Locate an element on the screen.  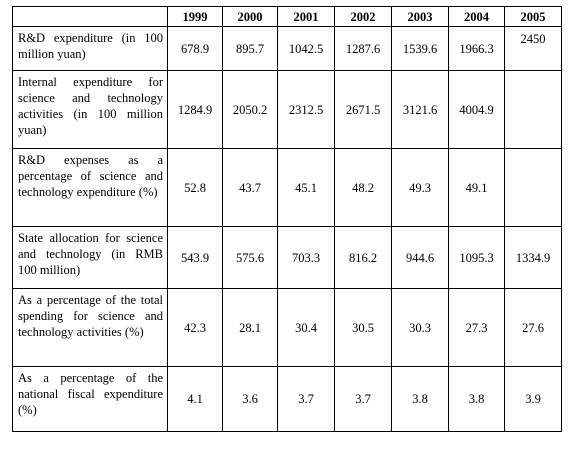
table-cell: 1095.3 is located at coordinates (476, 257).